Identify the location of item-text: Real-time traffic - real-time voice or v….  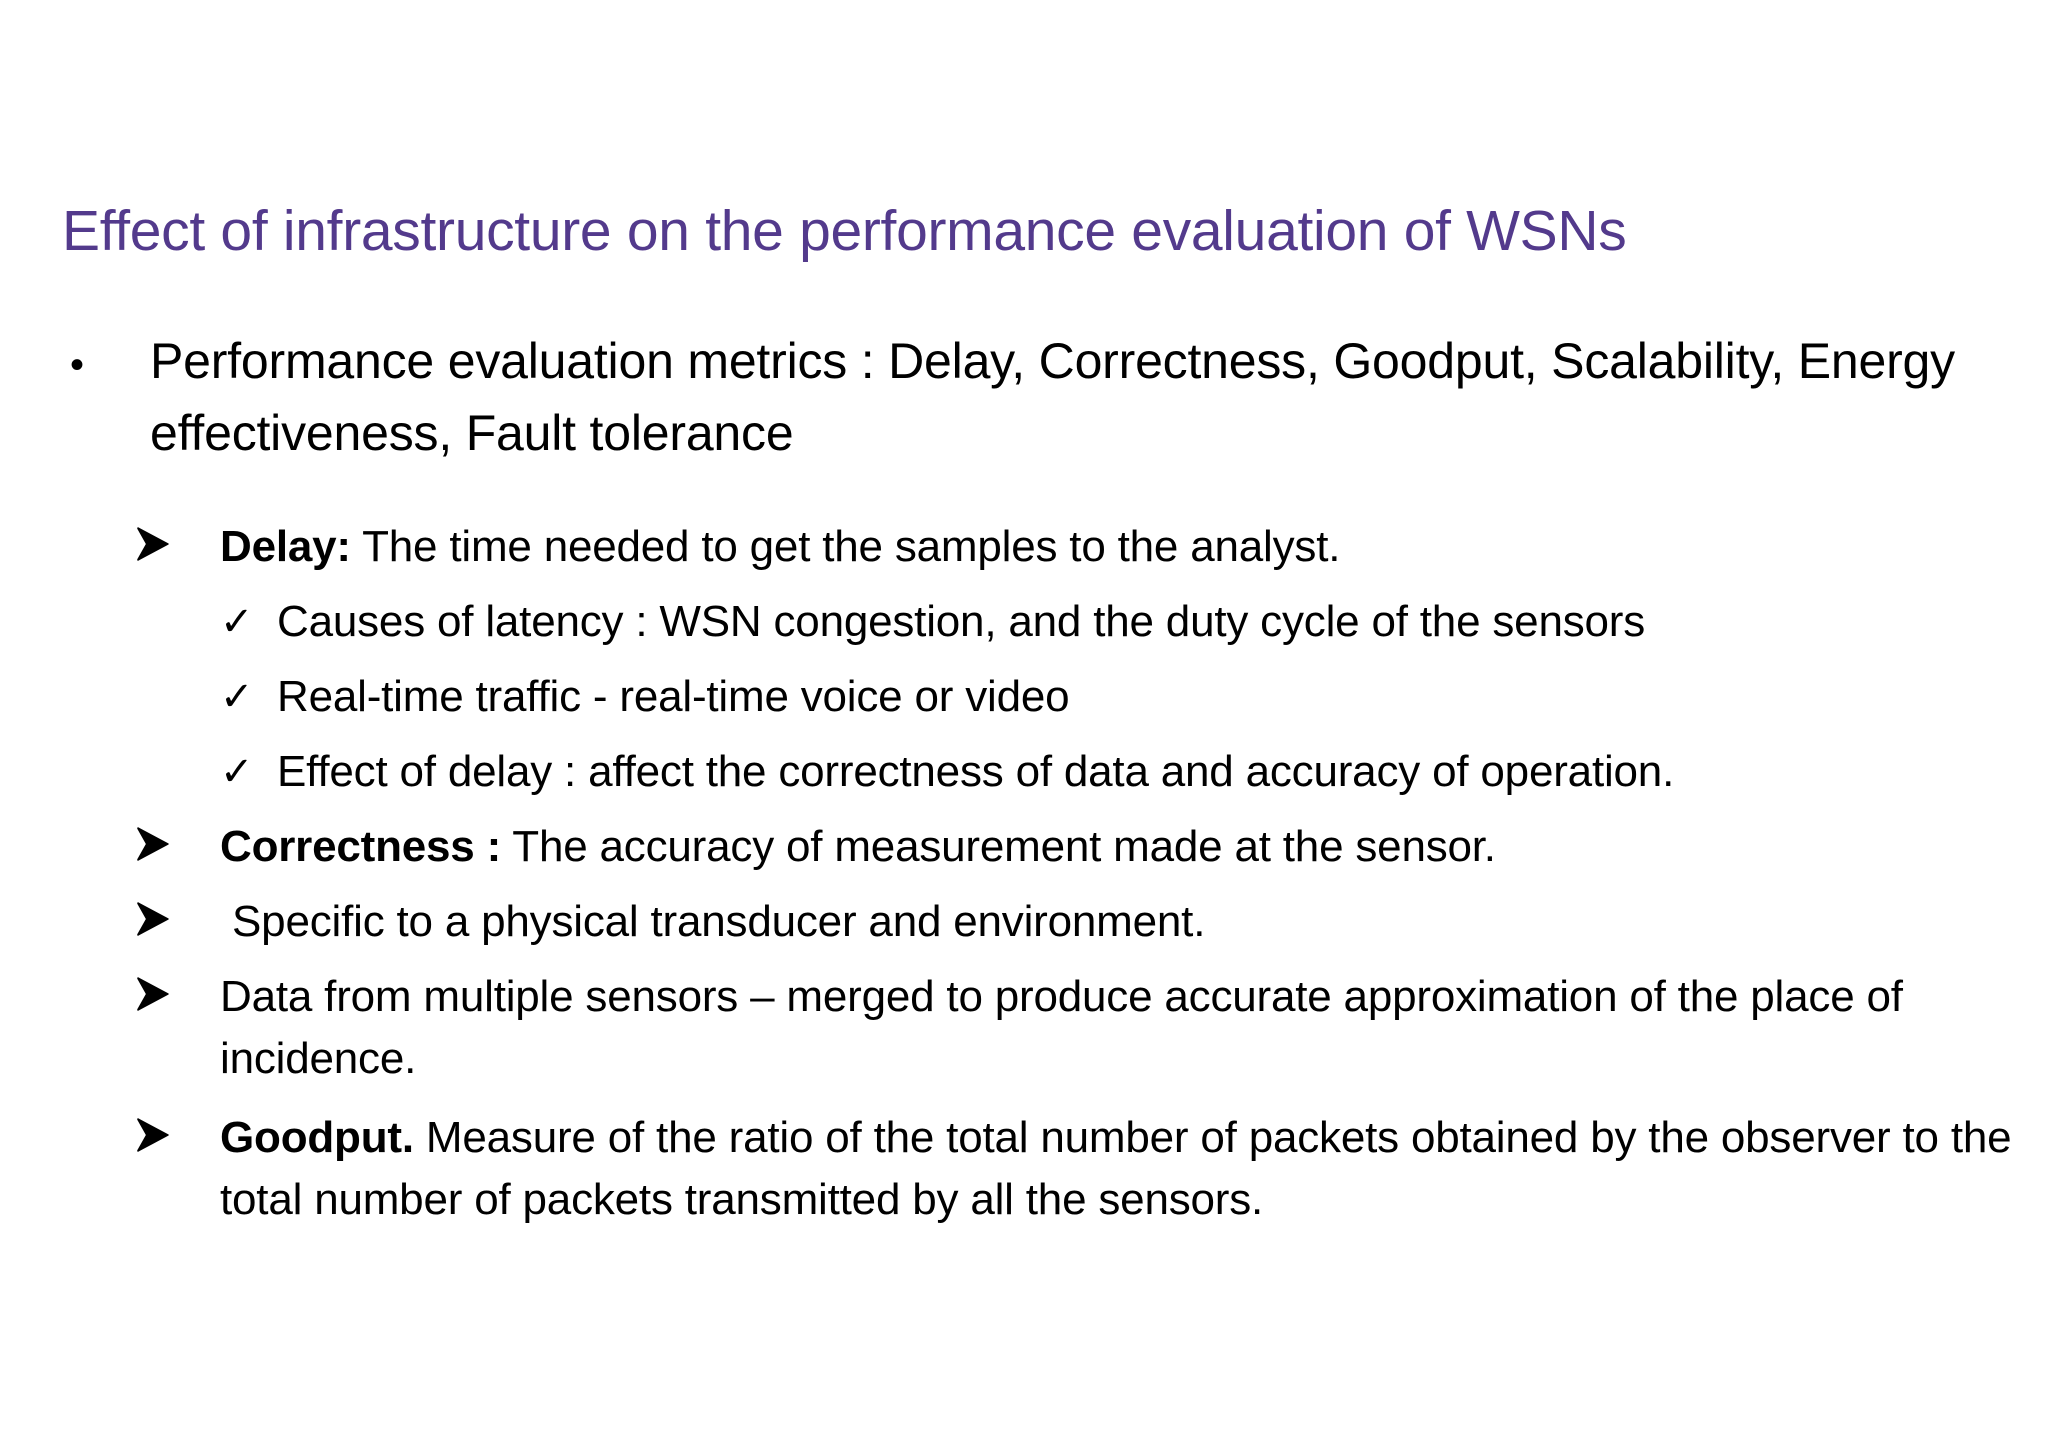
(673, 696).